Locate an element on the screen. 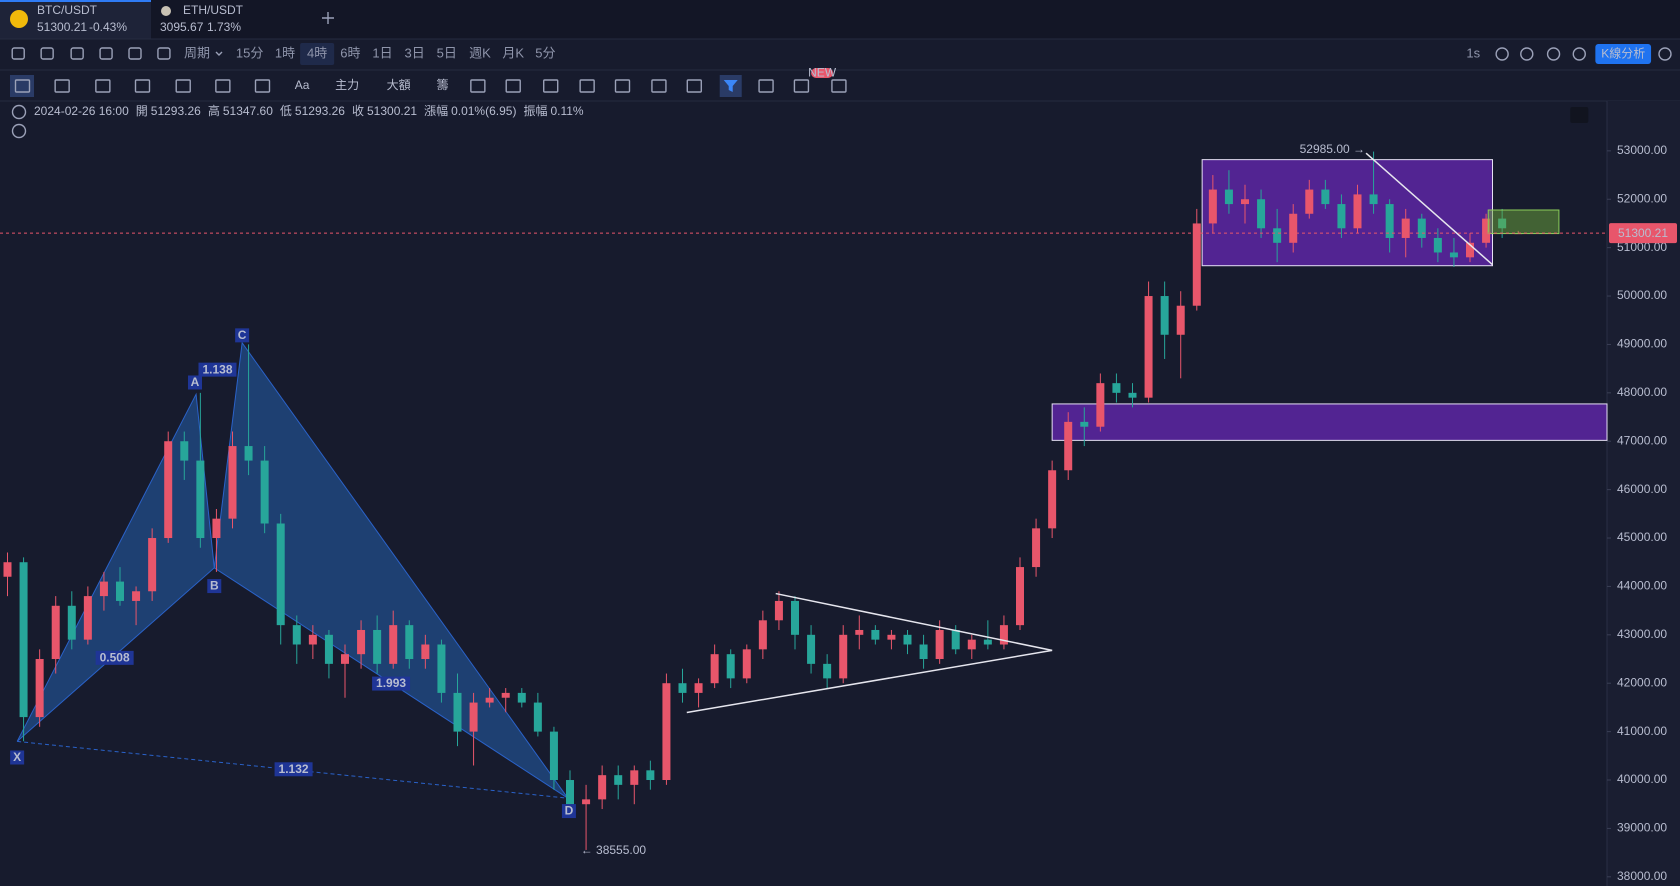  tab-symbol: BTC/USDT is located at coordinates (67, 10).